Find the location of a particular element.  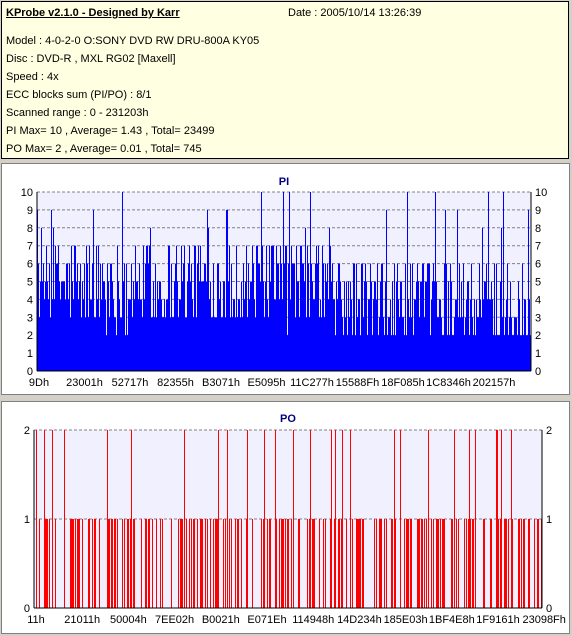

y-tick-label-left: 1 is located at coordinates (30, 354).